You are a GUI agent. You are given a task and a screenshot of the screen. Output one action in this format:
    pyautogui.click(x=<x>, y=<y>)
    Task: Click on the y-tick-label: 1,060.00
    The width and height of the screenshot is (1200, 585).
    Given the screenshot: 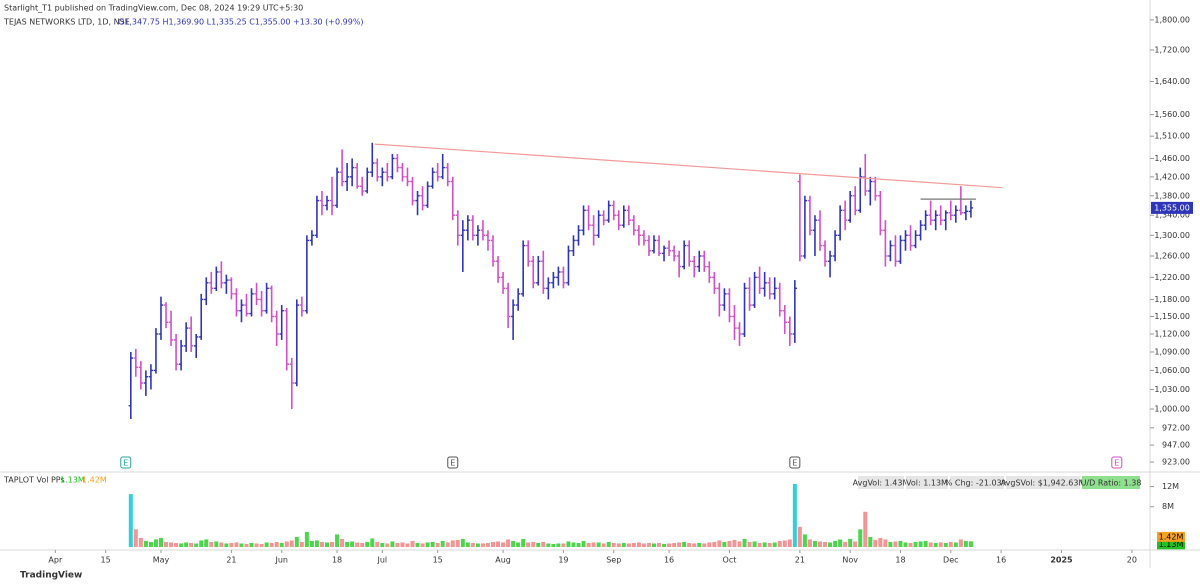 What is the action you would take?
    pyautogui.click(x=1172, y=370)
    